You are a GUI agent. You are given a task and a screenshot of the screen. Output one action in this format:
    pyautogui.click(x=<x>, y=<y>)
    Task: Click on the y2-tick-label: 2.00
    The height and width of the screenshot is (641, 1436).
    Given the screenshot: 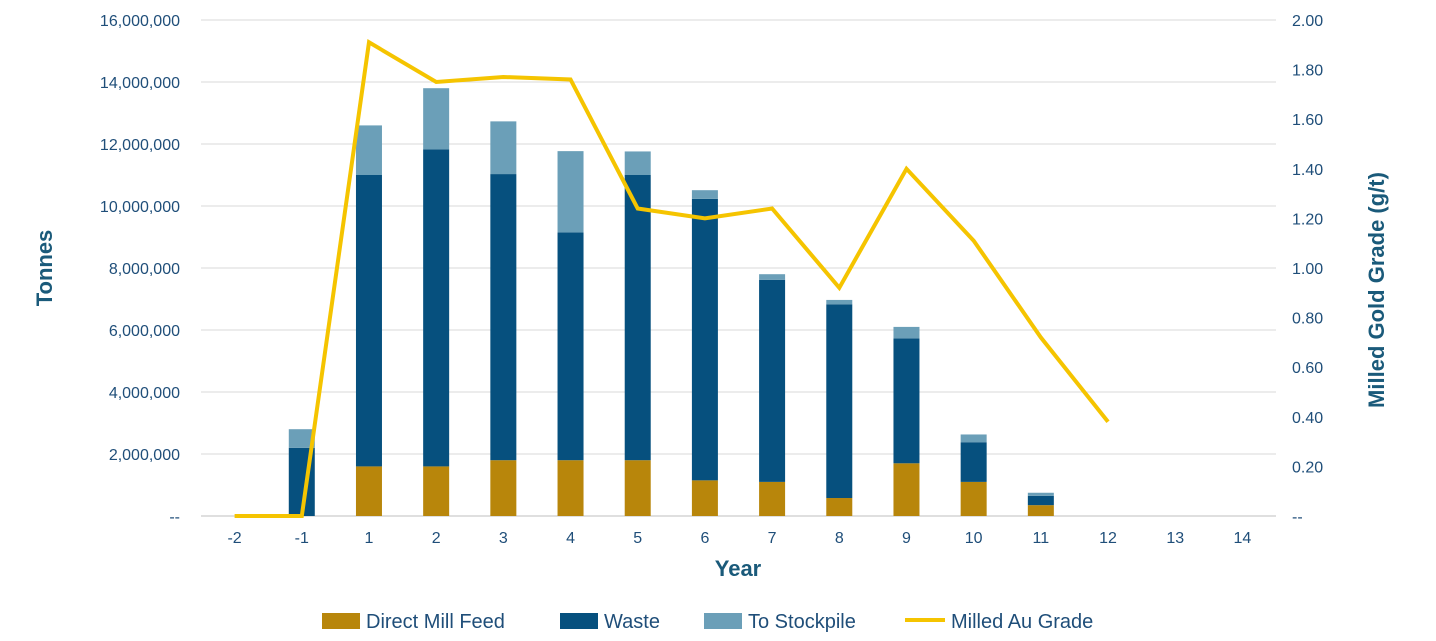 What is the action you would take?
    pyautogui.click(x=1307, y=21)
    